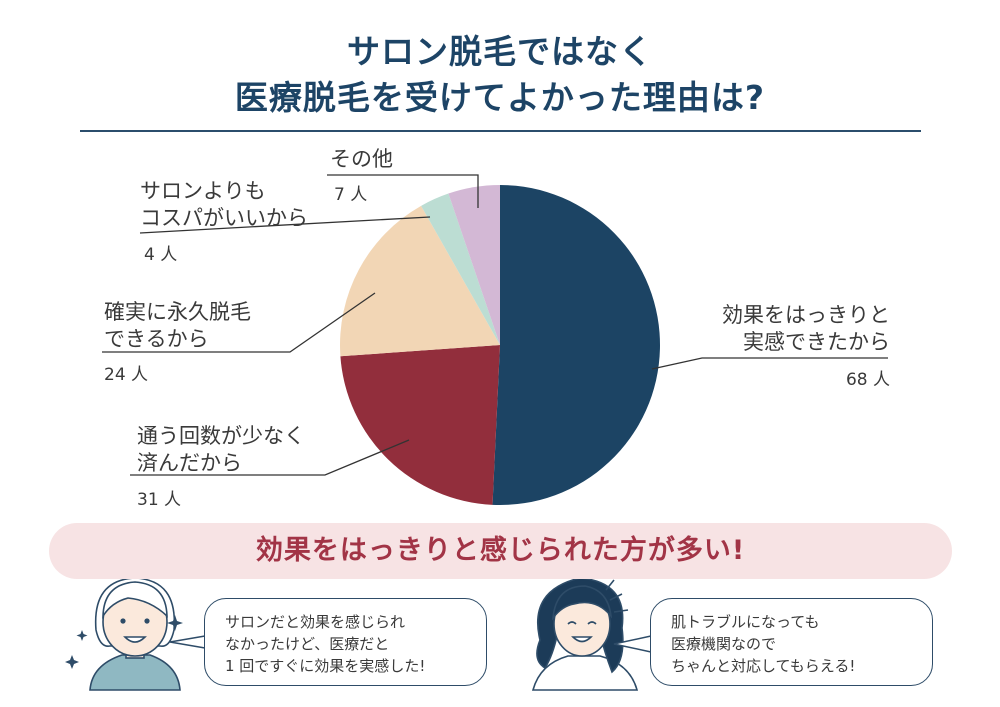  What do you see at coordinates (745, 622) in the screenshot?
I see `comment-line: 肌トラブルになっても` at bounding box center [745, 622].